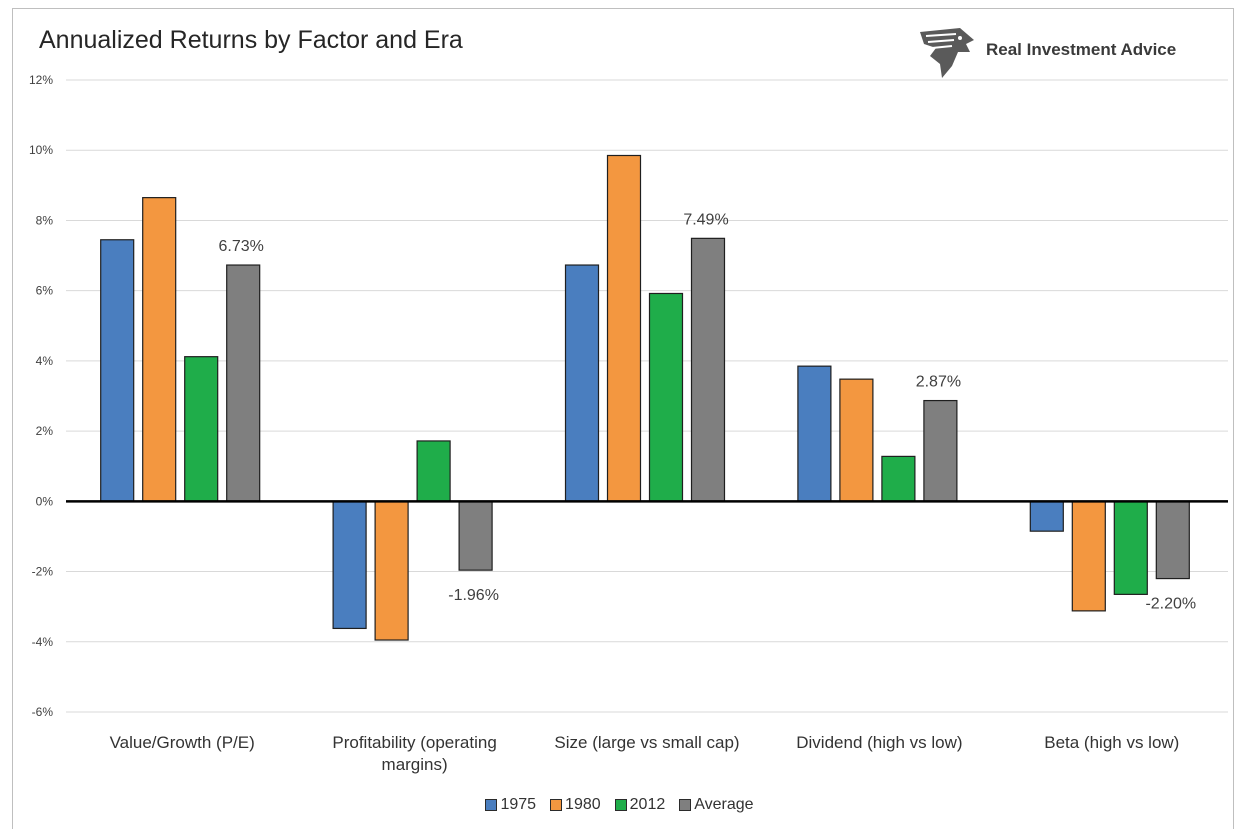 The height and width of the screenshot is (829, 1239). I want to click on legend-label: 1975, so click(518, 804).